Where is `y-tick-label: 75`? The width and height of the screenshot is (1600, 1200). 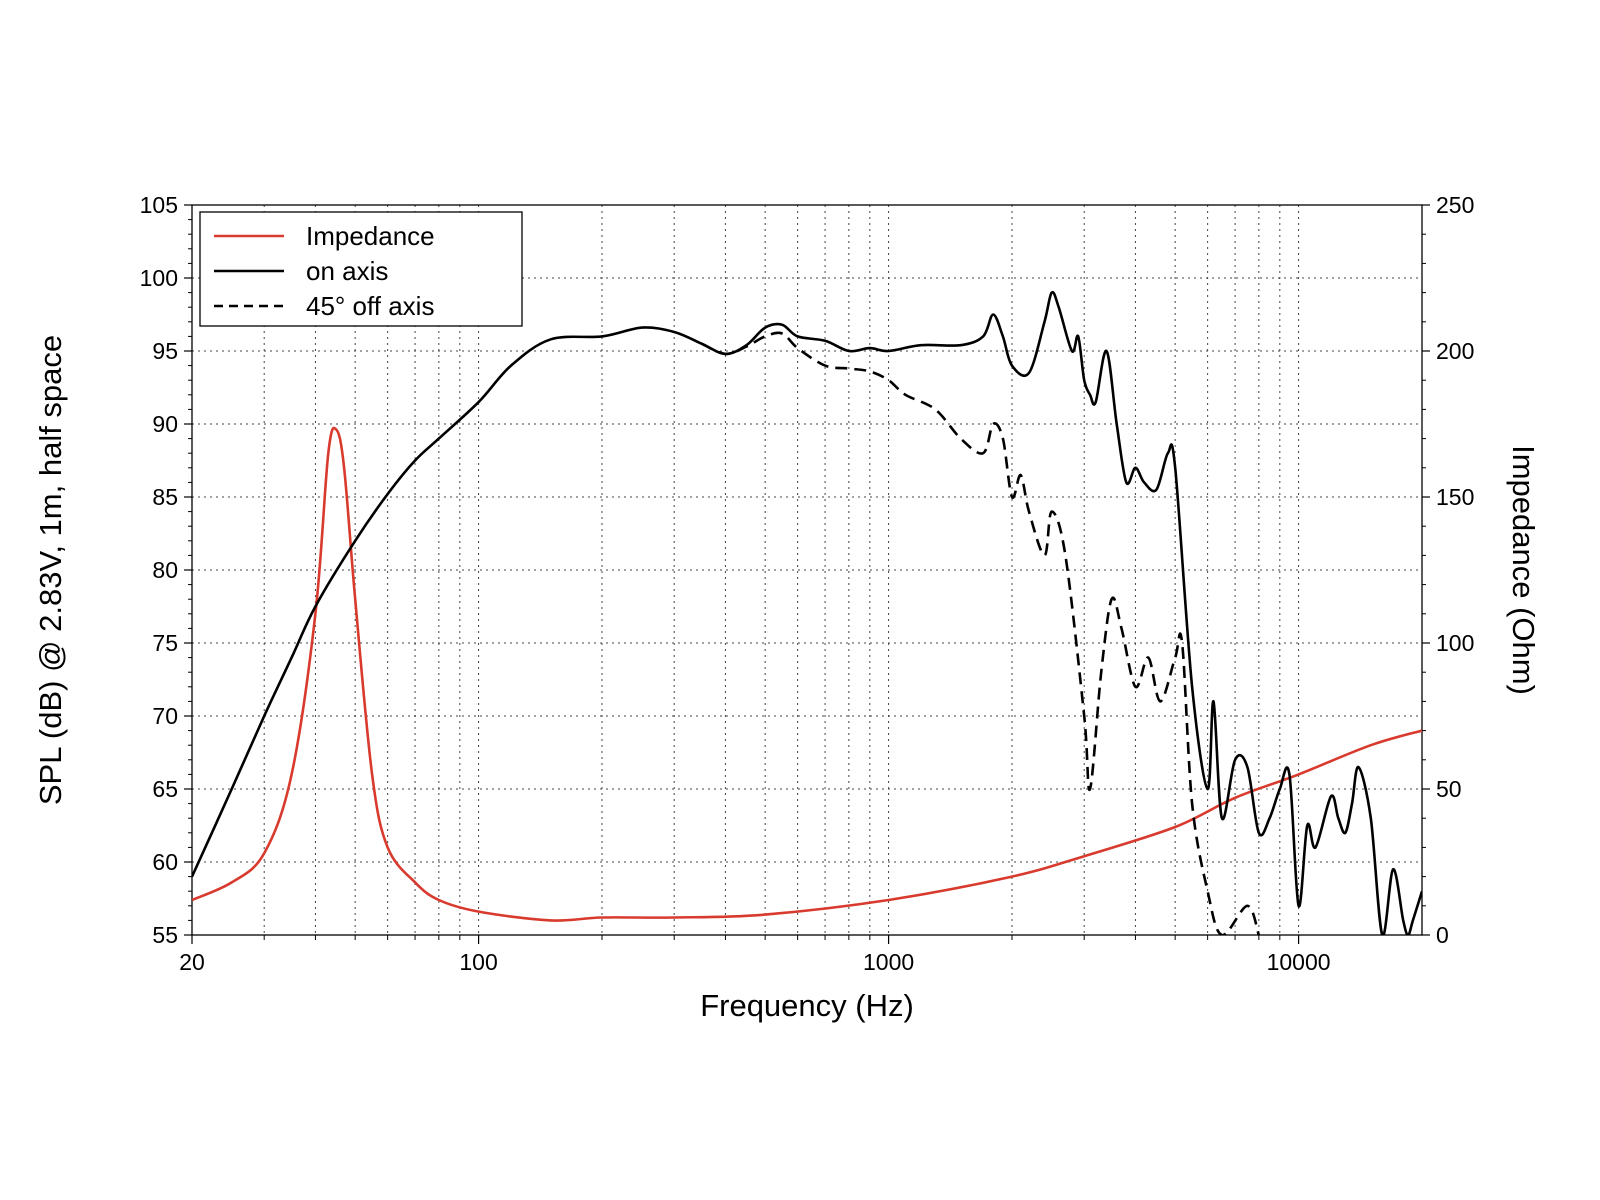
y-tick-label: 75 is located at coordinates (165, 643).